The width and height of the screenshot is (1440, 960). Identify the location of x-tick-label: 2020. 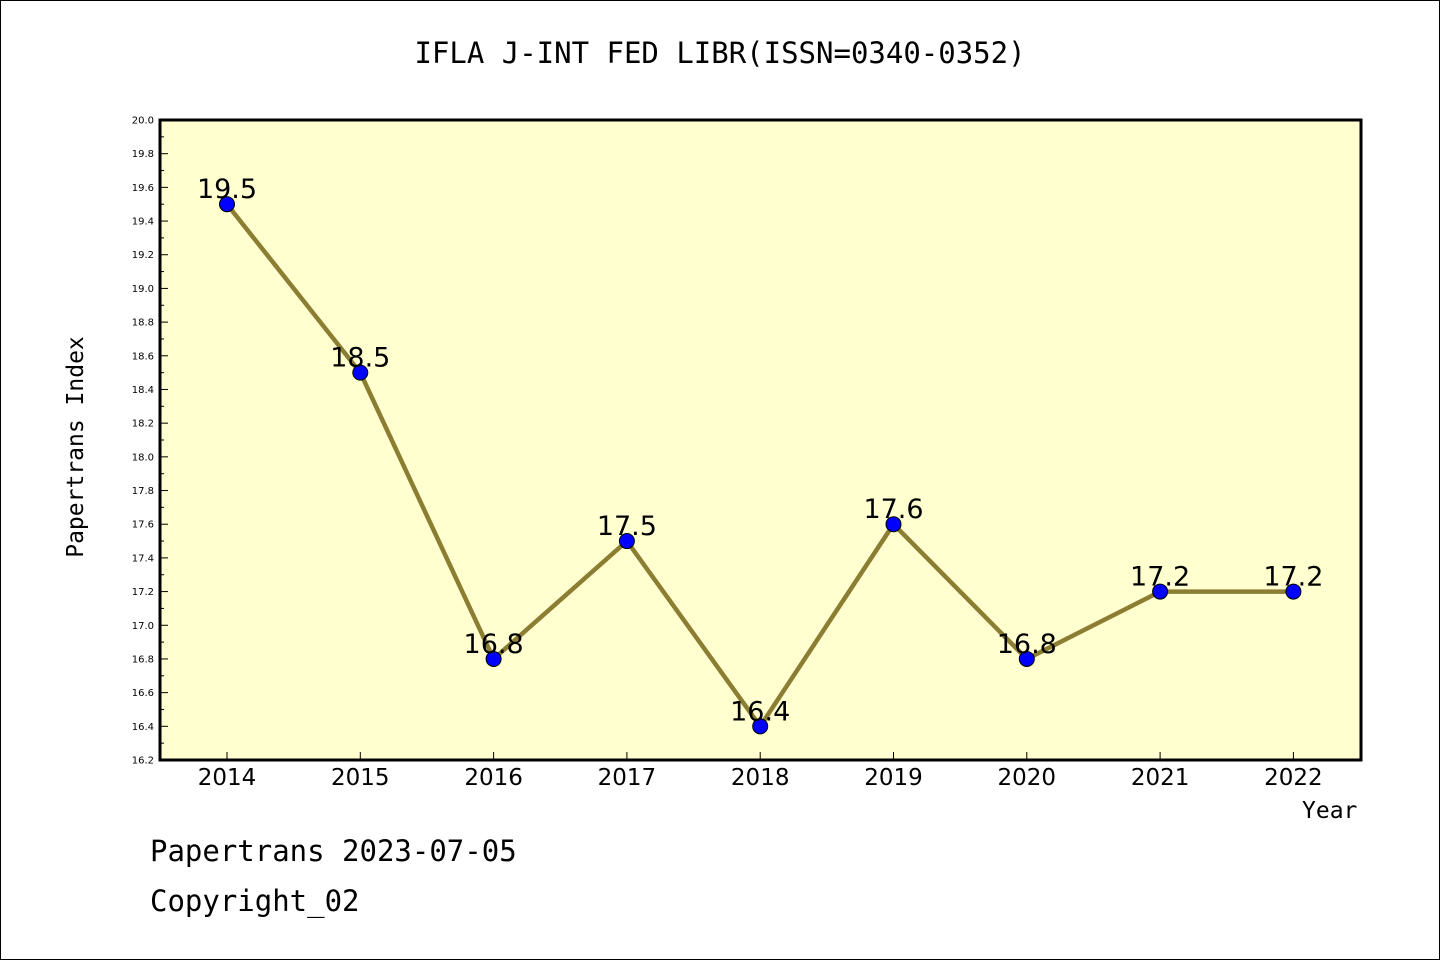
(1027, 778).